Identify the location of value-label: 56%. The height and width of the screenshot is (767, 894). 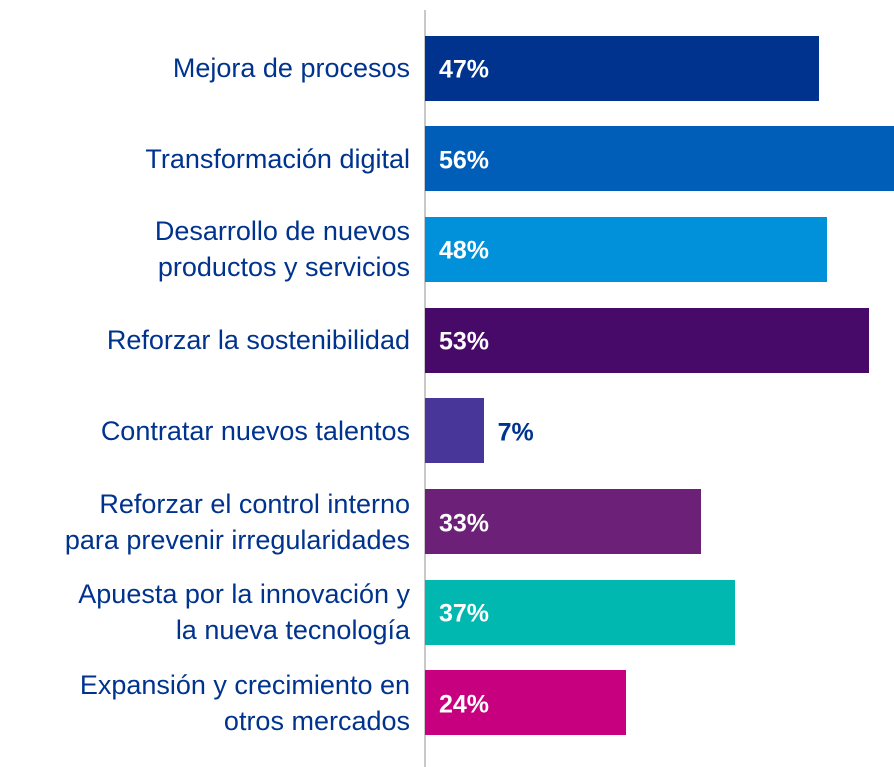
(464, 160).